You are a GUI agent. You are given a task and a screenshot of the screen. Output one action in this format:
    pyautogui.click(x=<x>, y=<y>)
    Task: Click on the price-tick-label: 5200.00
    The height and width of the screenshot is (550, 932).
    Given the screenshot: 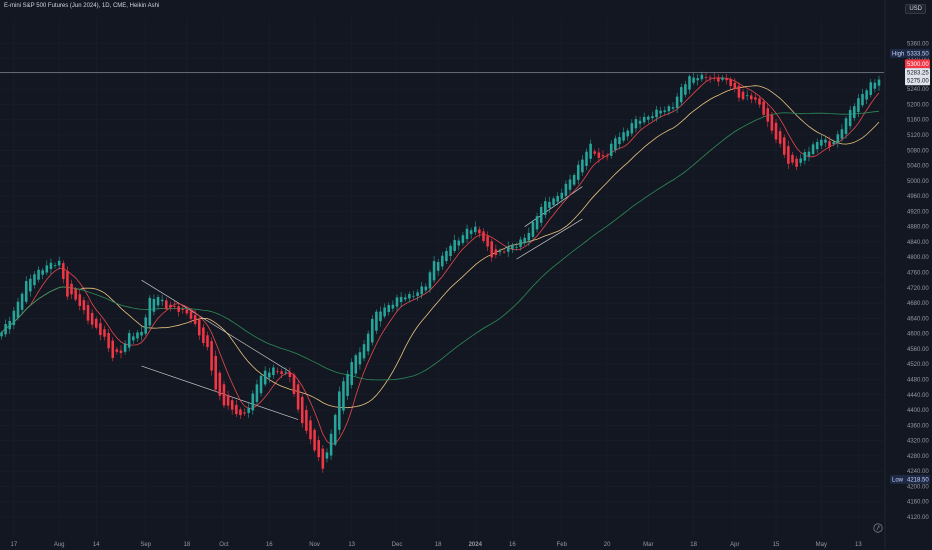 What is the action you would take?
    pyautogui.click(x=918, y=105)
    